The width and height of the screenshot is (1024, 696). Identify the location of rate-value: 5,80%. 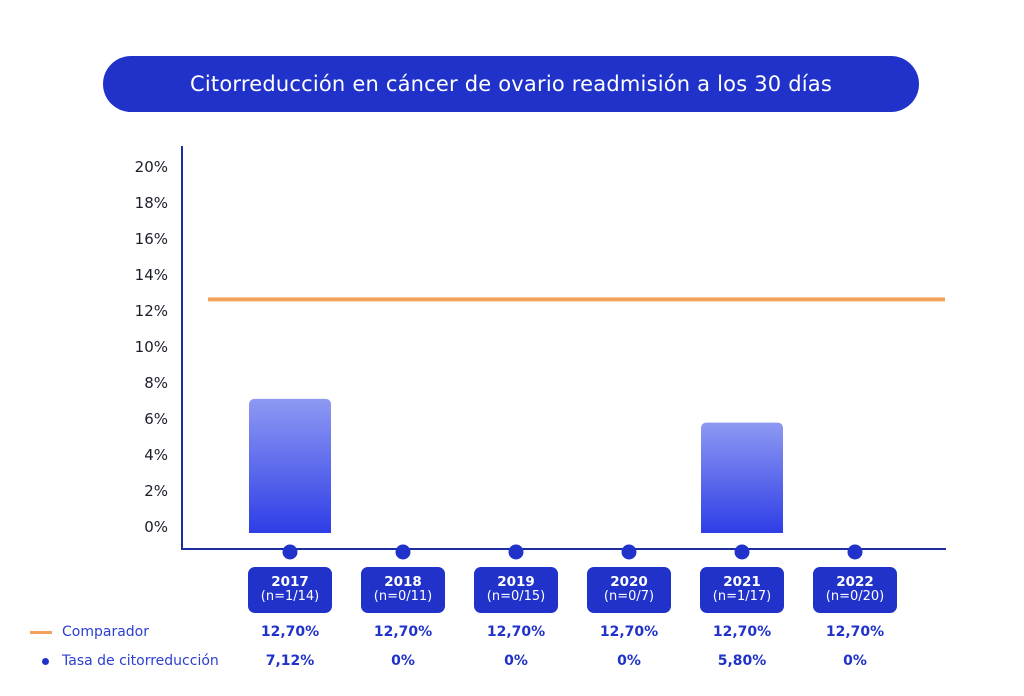
(742, 661).